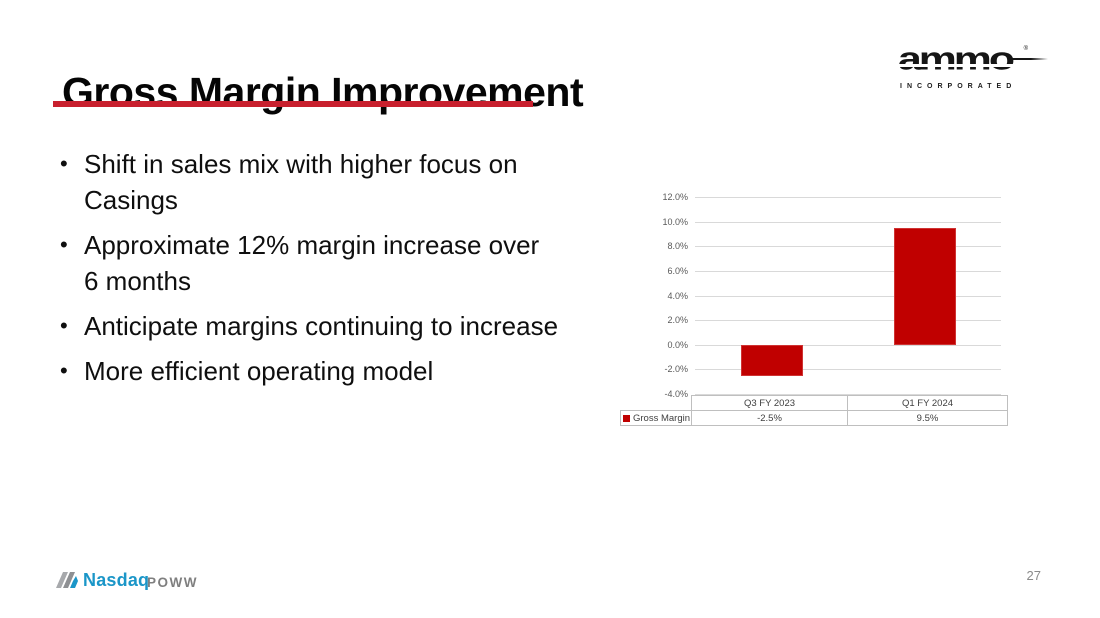  What do you see at coordinates (677, 246) in the screenshot?
I see `y-axis-tick-label: 8.0%` at bounding box center [677, 246].